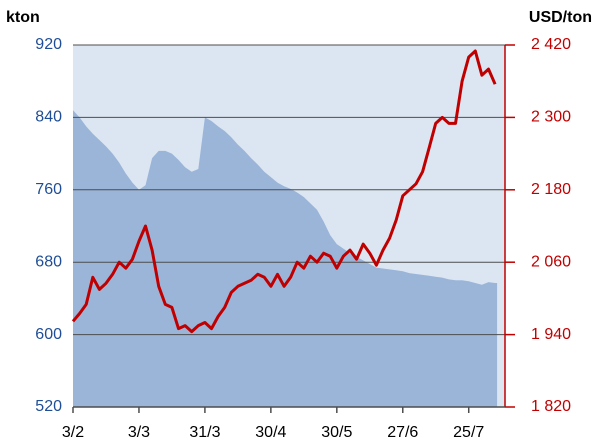 The image size is (598, 445). I want to click on y2-tick-label: 2 420, so click(551, 44).